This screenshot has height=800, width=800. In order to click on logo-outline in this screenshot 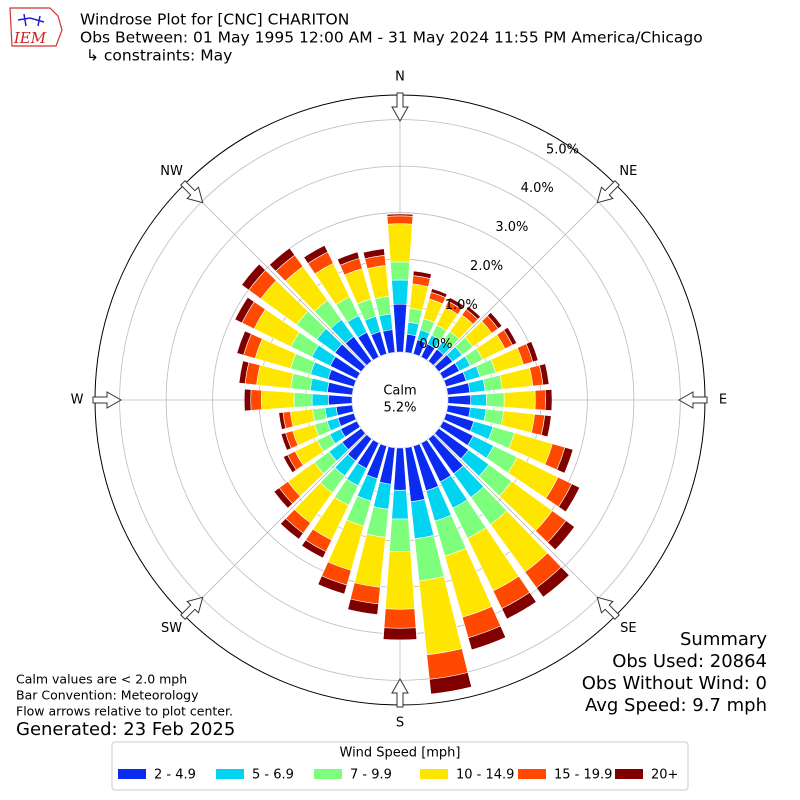, I will do `click(36, 27)`.